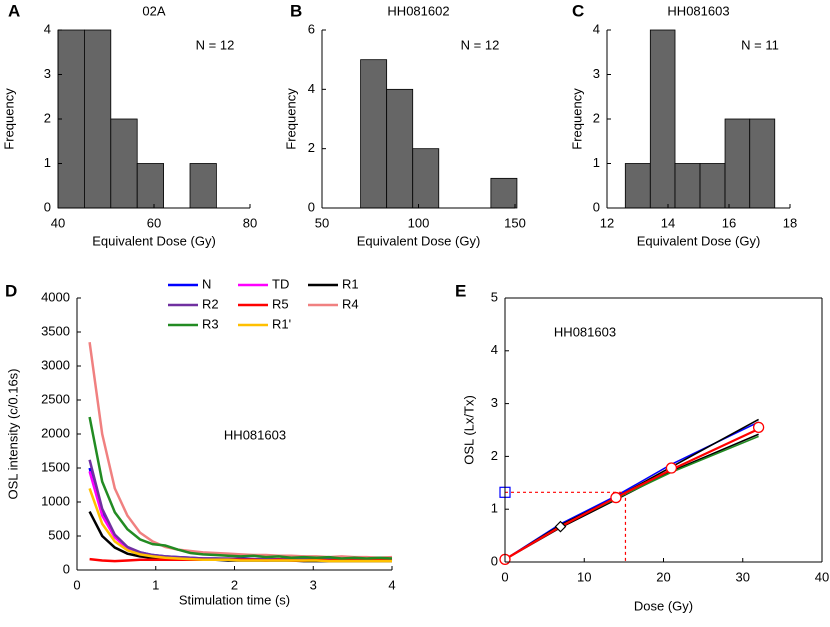 This screenshot has width=830, height=627. What do you see at coordinates (280, 303) in the screenshot?
I see `legend-label: R5` at bounding box center [280, 303].